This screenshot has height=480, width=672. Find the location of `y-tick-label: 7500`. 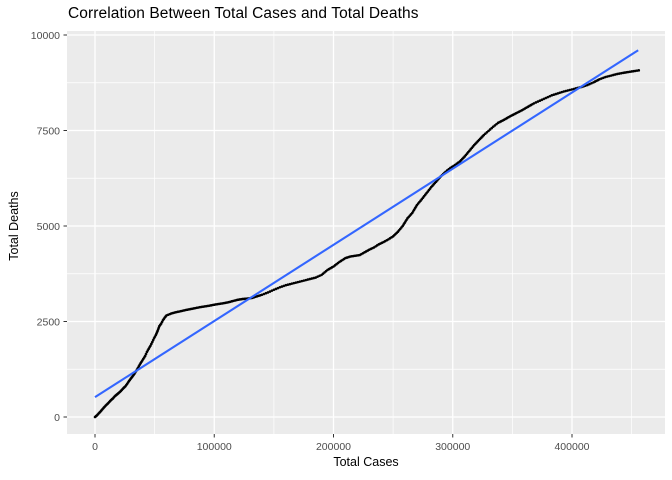

y-tick-label: 7500 is located at coordinates (49, 131).